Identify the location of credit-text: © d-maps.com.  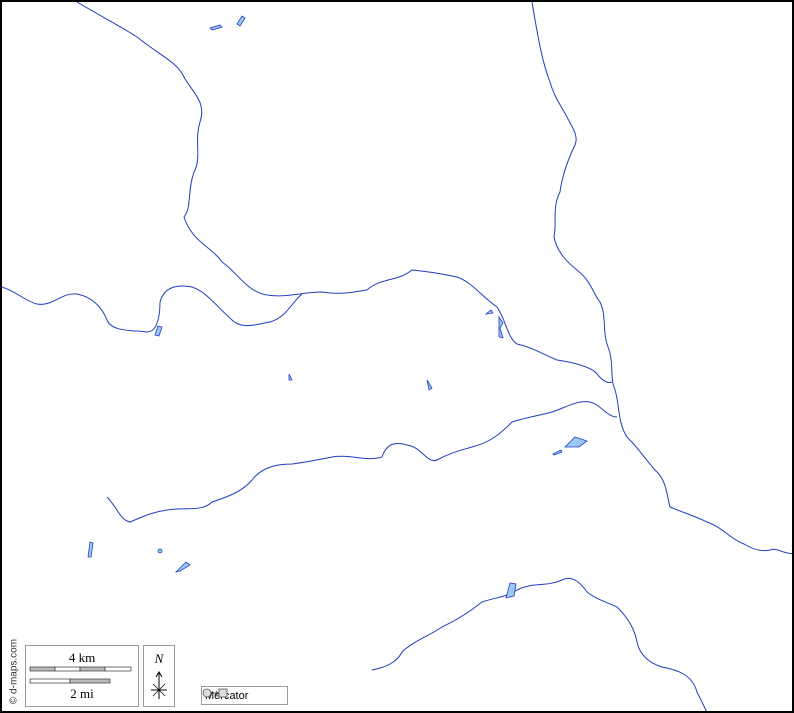
(14, 671).